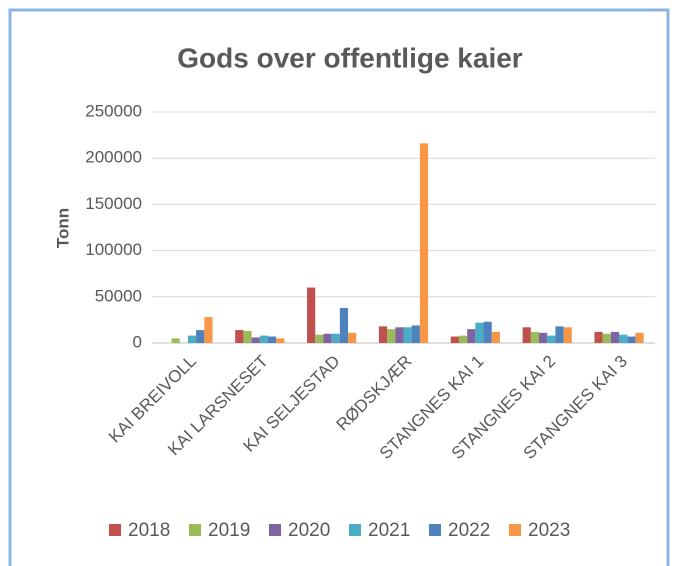 This screenshot has height=566, width=678. What do you see at coordinates (309, 530) in the screenshot?
I see `legend-label: 2020` at bounding box center [309, 530].